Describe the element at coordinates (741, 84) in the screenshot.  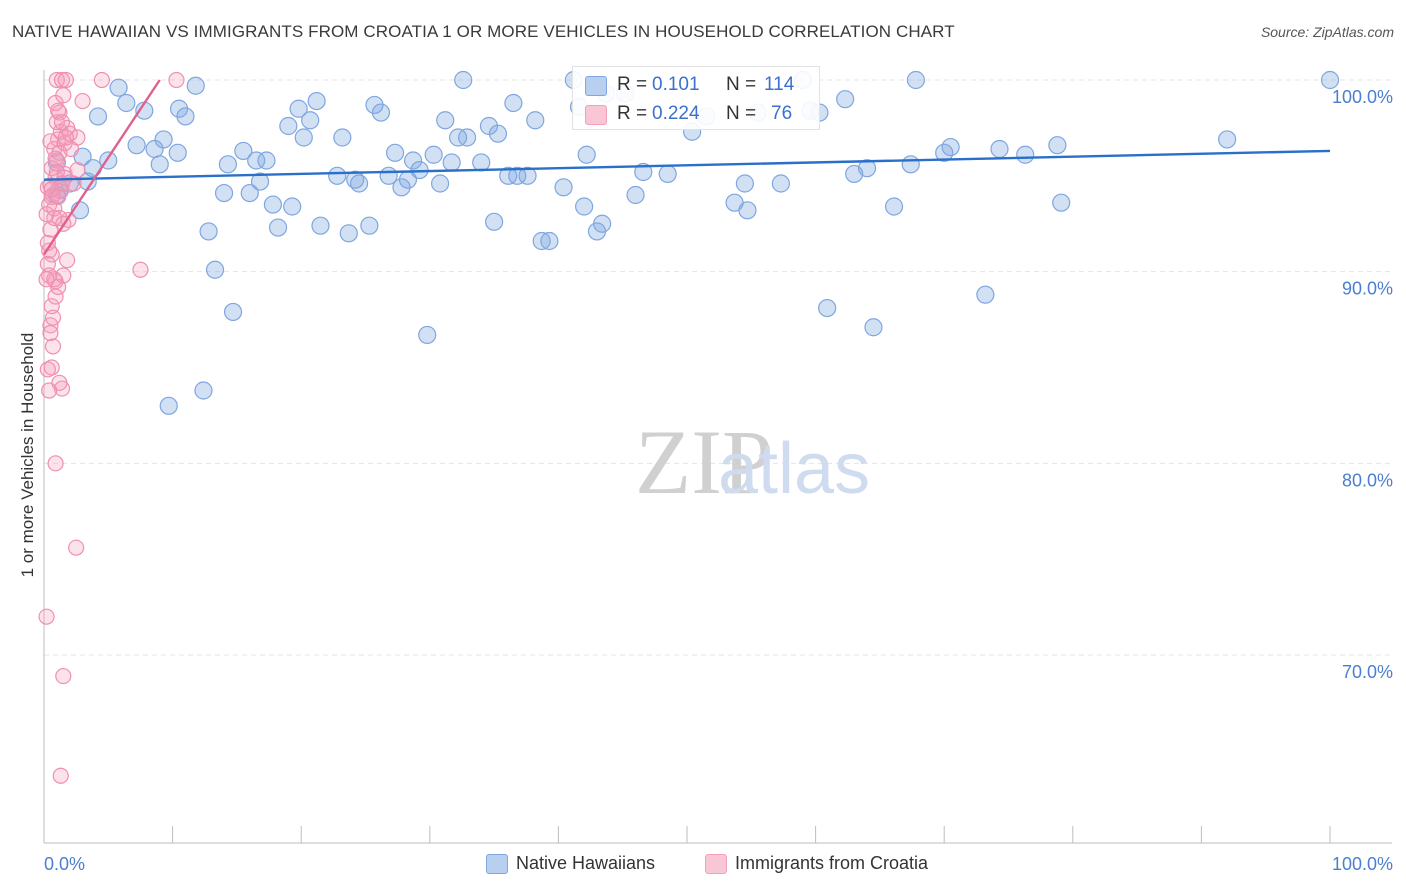
I see `n-label: N =` at that location.